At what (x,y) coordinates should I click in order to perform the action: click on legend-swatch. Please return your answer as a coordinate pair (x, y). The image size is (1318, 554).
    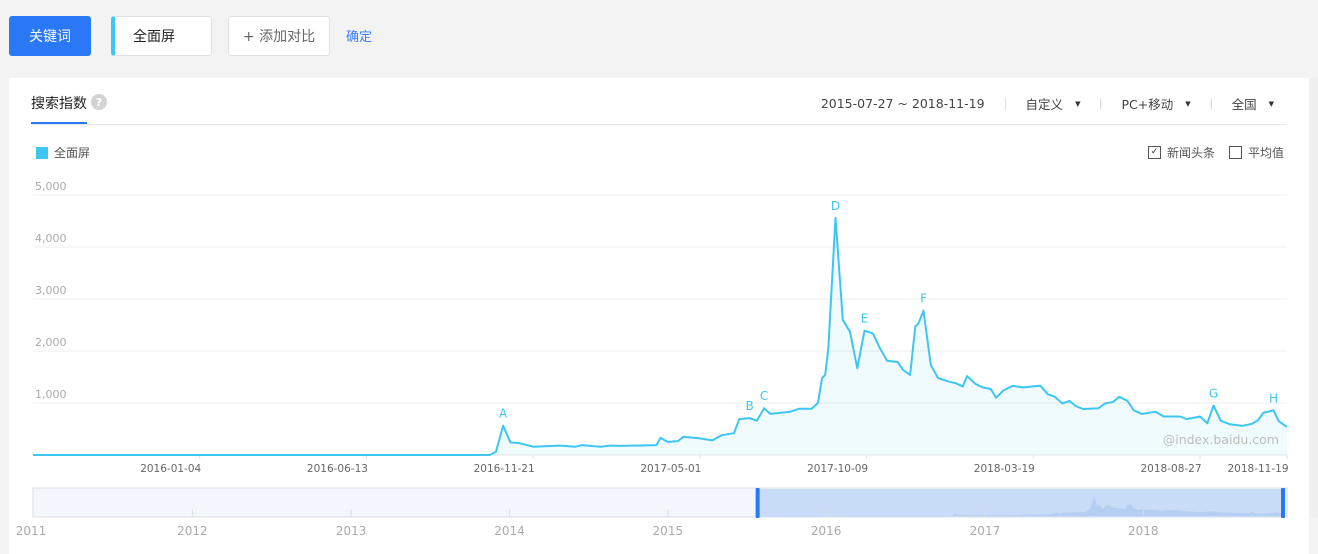
    Looking at the image, I should click on (42, 152).